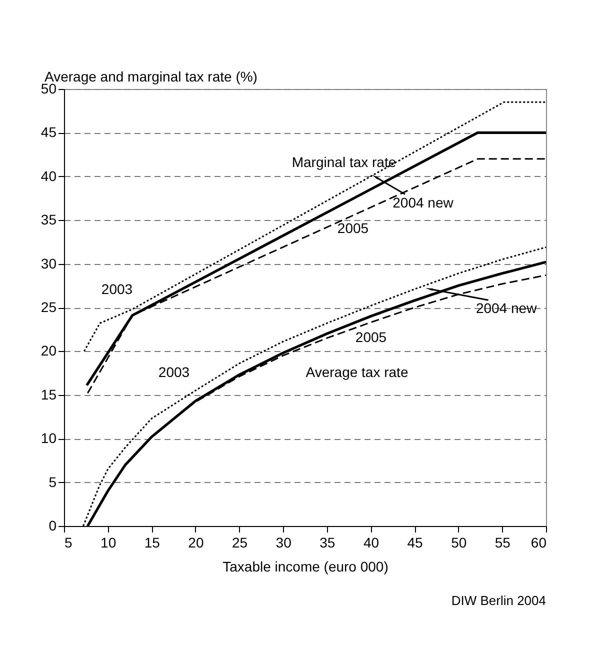 This screenshot has width=602, height=655. Describe the element at coordinates (68, 542) in the screenshot. I see `x-tick-label: 5` at that location.